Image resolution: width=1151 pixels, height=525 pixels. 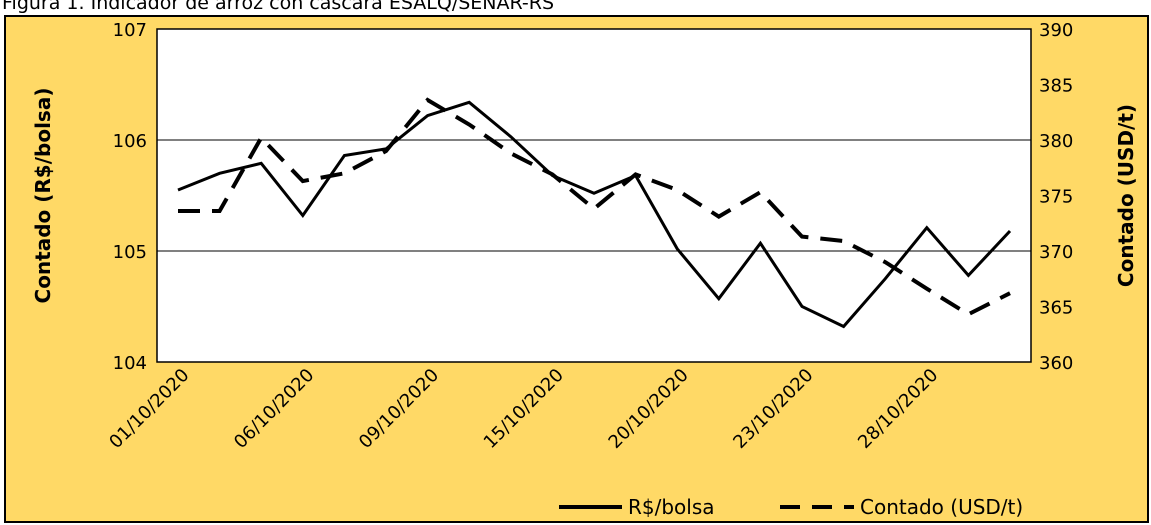 What do you see at coordinates (1126, 195) in the screenshot?
I see `y-axis-label-right: Contado (USD/t)` at bounding box center [1126, 195].